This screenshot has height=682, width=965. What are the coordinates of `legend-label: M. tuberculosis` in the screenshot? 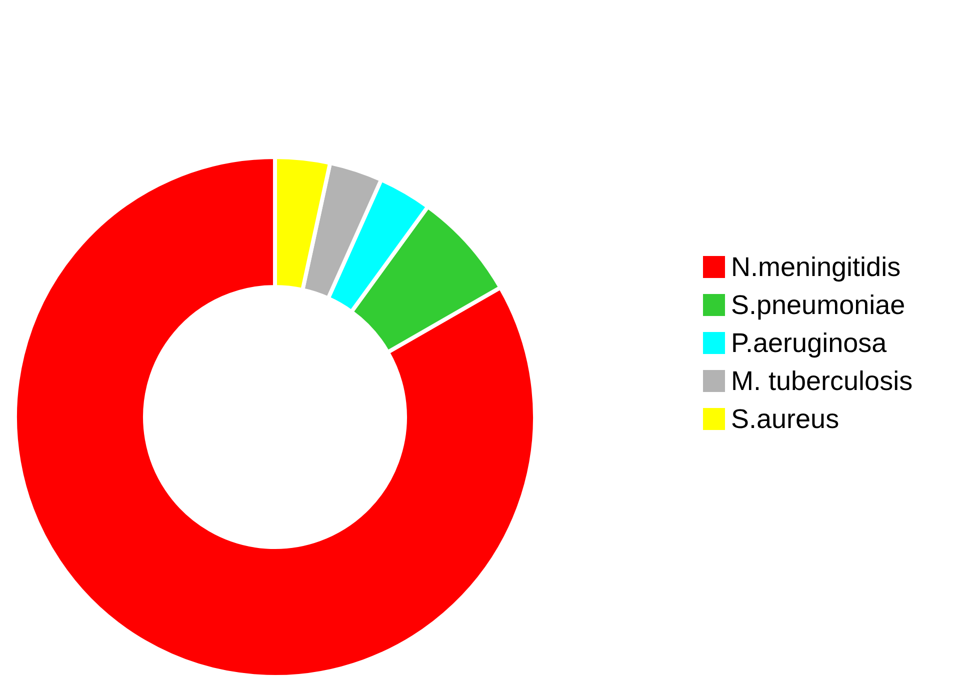 It's located at (822, 381).